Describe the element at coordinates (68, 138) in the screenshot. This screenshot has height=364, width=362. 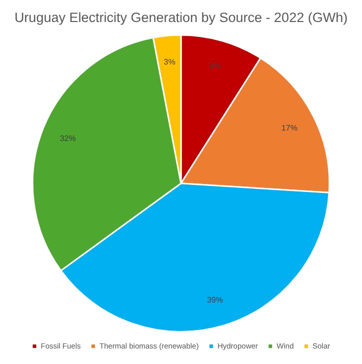
I see `data-label: 32%` at that location.